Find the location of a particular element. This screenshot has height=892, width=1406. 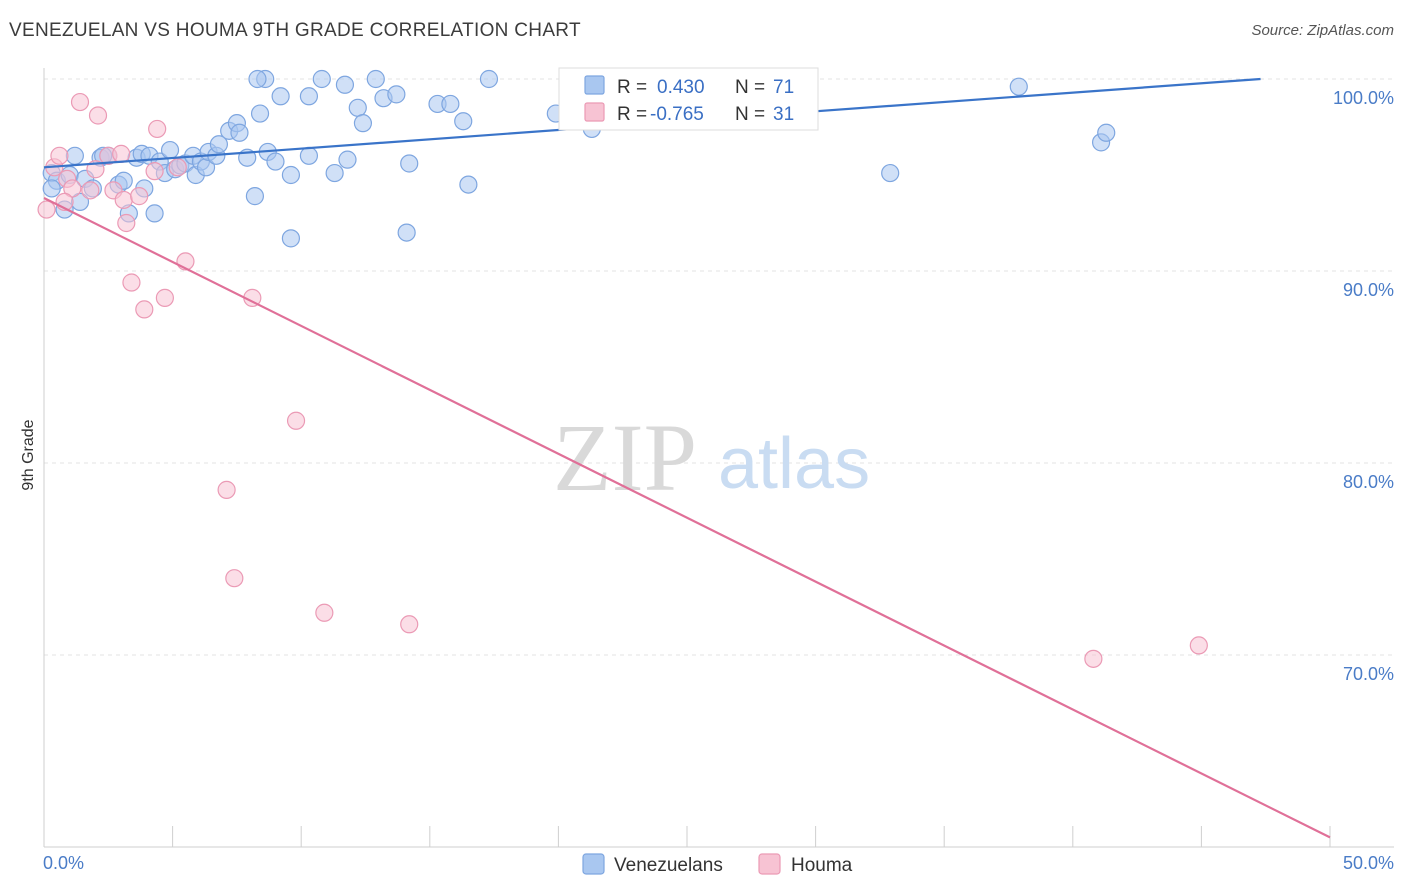

x-tick-label-1: 50.0% is located at coordinates (1368, 863).